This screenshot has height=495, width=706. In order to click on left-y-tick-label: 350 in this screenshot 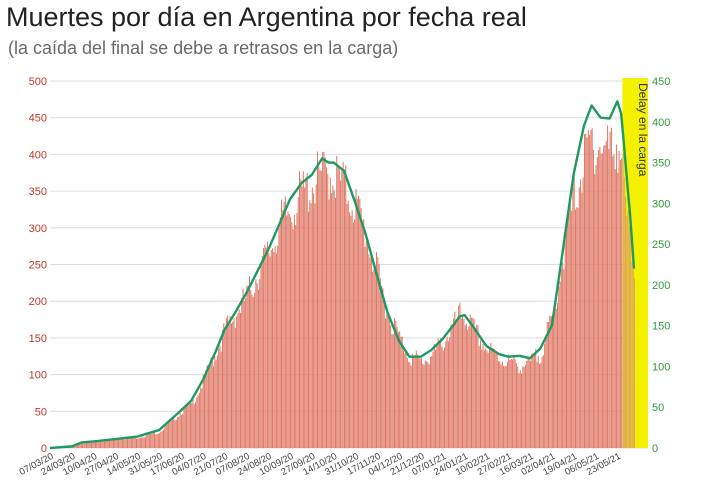, I will do `click(38, 192)`.